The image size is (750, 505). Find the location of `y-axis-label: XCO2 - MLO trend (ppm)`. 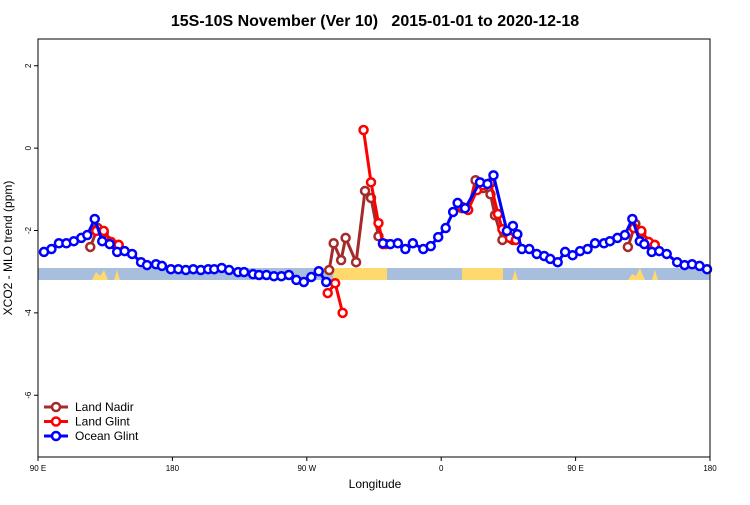

y-axis-label: XCO2 - MLO trend (ppm) is located at coordinates (8, 248).